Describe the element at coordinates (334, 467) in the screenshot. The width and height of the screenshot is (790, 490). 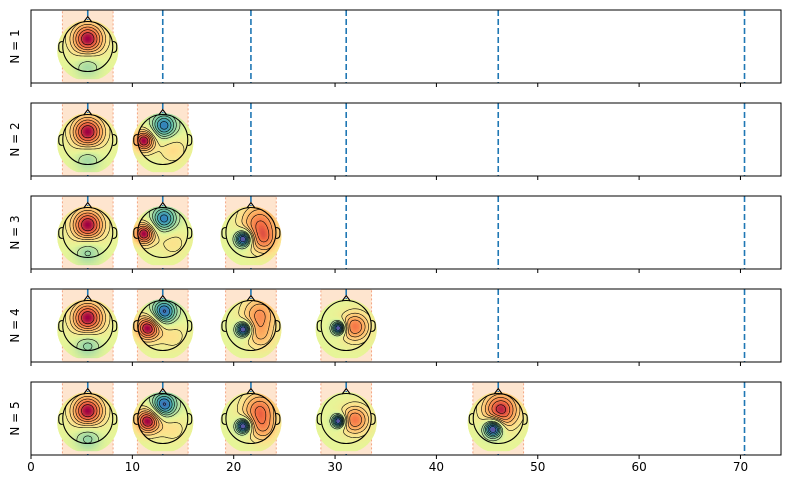
I see `x-tick-label: 30` at that location.